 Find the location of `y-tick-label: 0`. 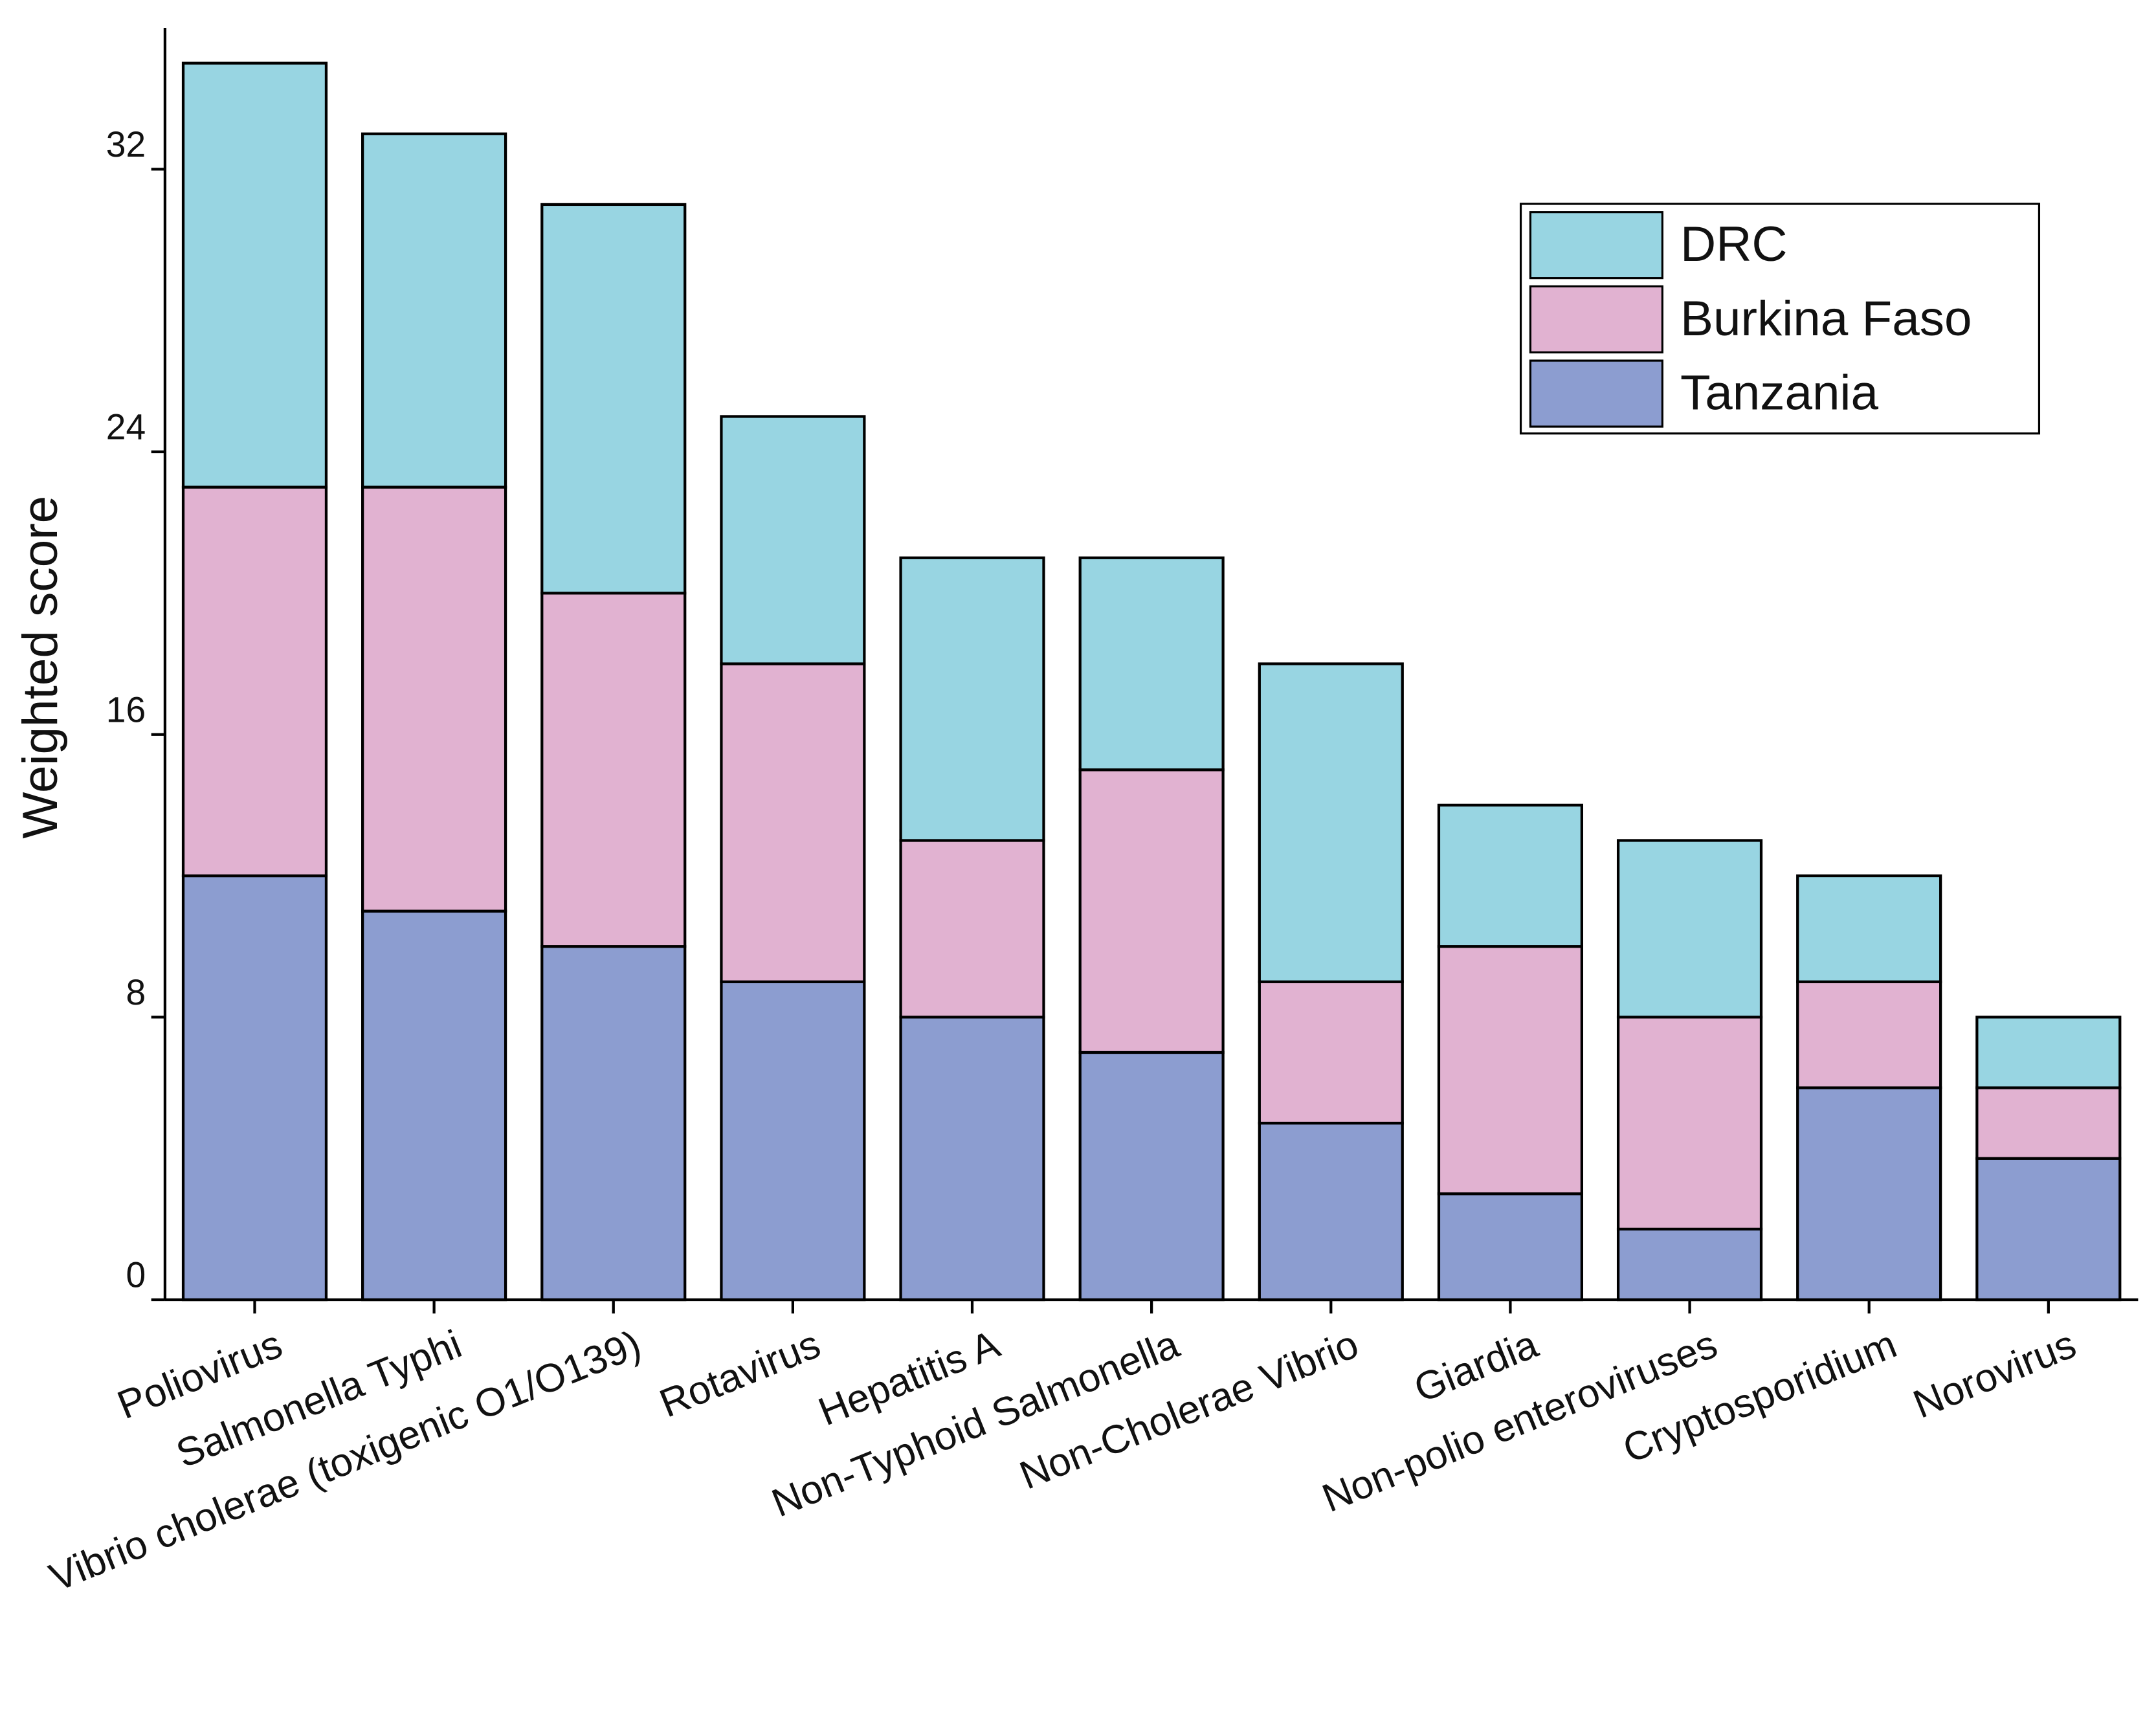

y-tick-label: 0 is located at coordinates (136, 1275).